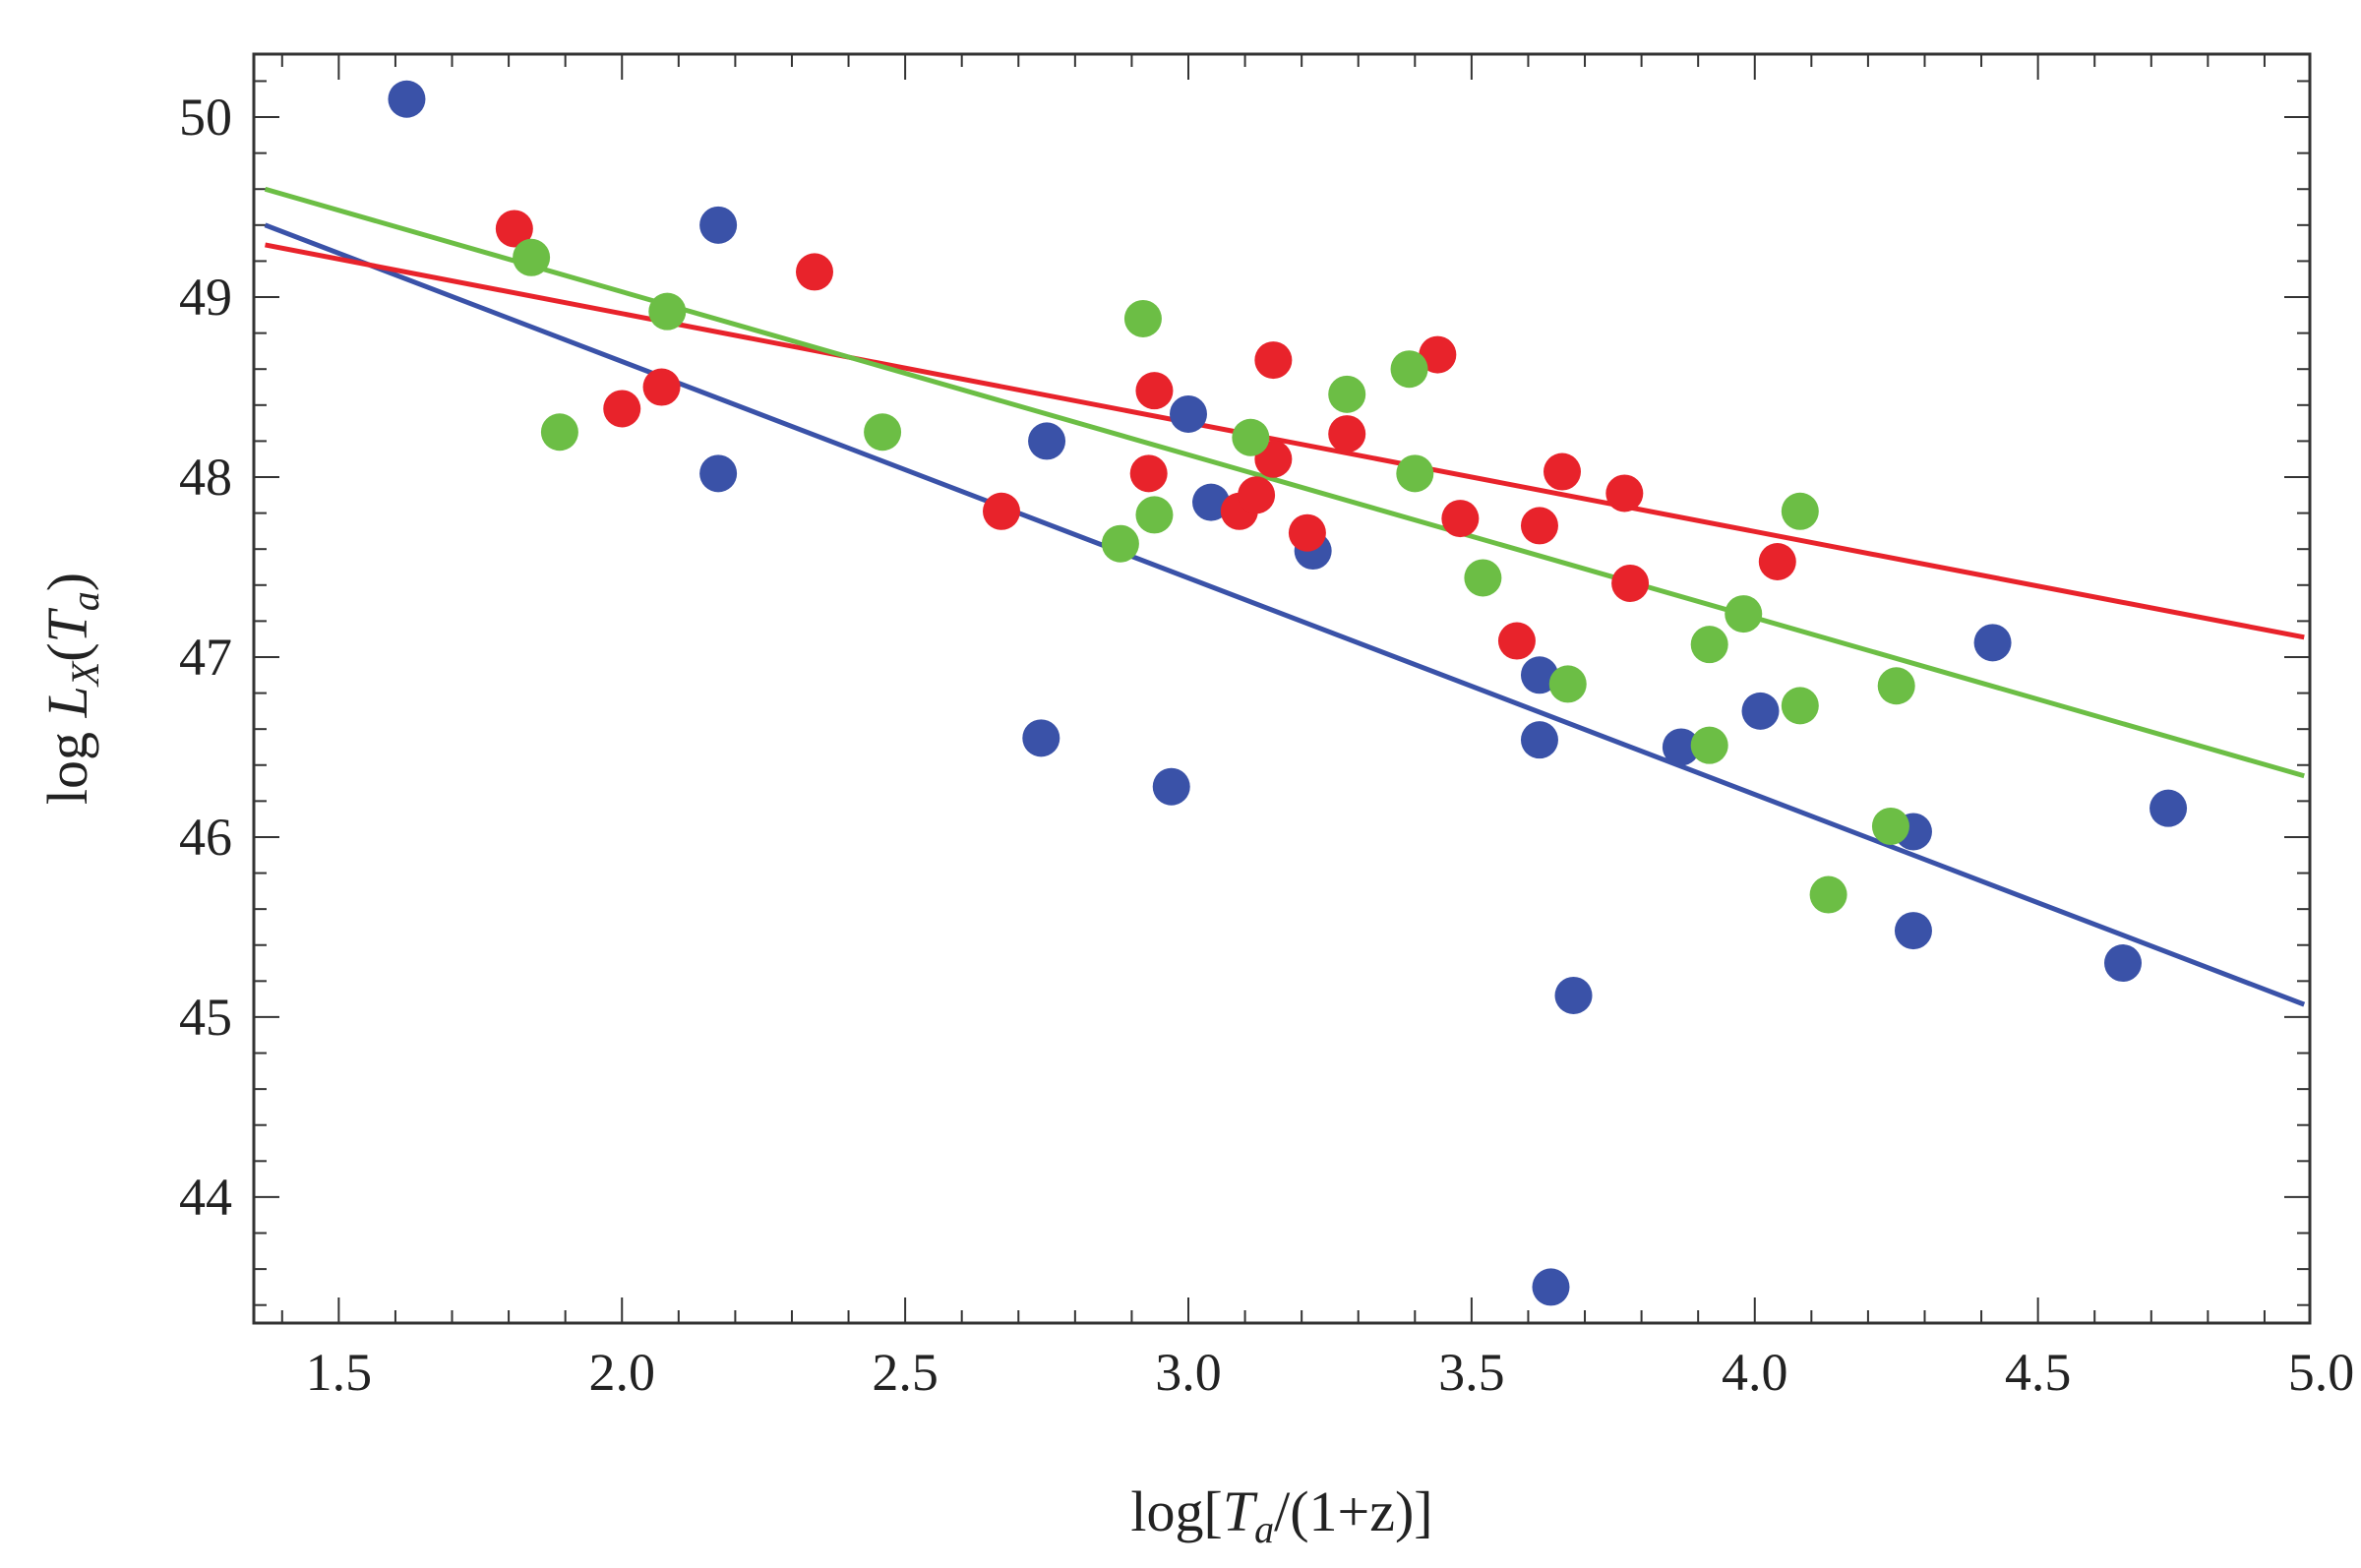 The image size is (2361, 1568). Describe the element at coordinates (206, 478) in the screenshot. I see `y-tick-label: 48` at that location.